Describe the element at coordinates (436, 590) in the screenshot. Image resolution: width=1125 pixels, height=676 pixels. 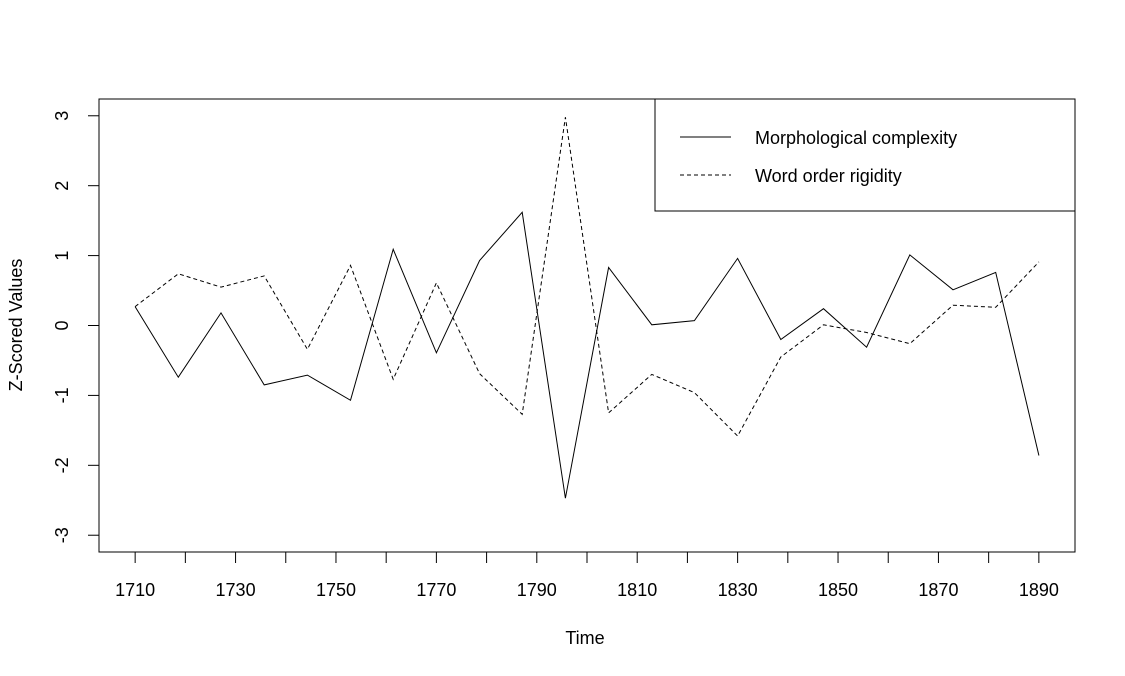
I see `x-tick-label: 1770` at that location.